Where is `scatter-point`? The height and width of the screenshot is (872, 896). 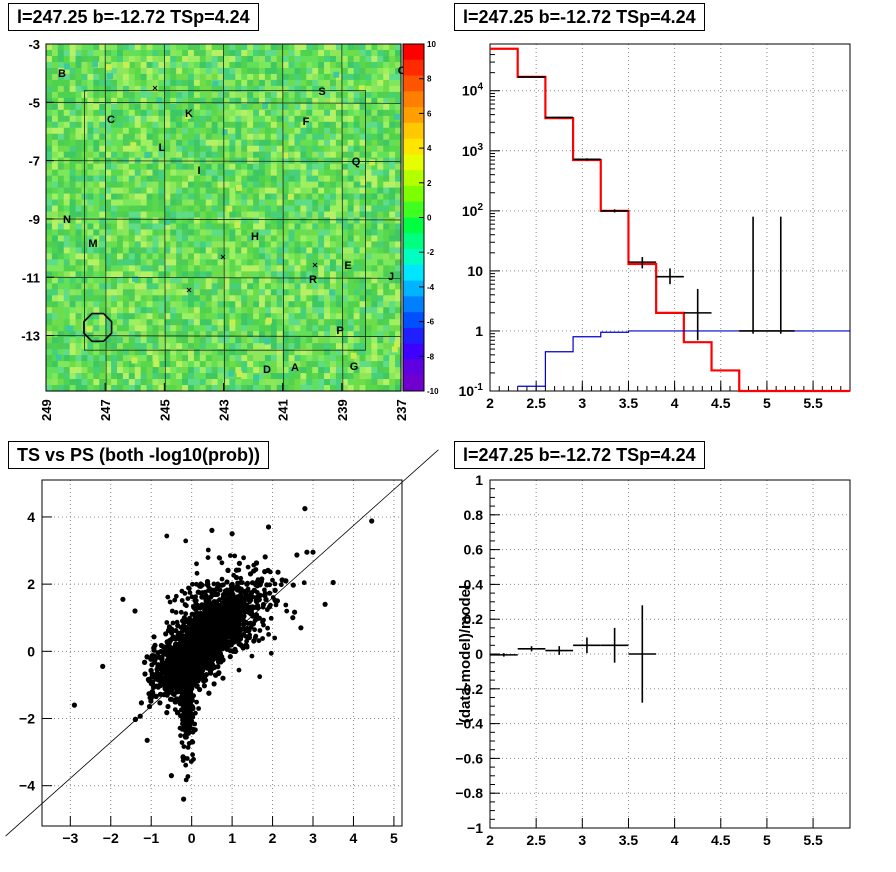
scatter-point is located at coordinates (293, 585).